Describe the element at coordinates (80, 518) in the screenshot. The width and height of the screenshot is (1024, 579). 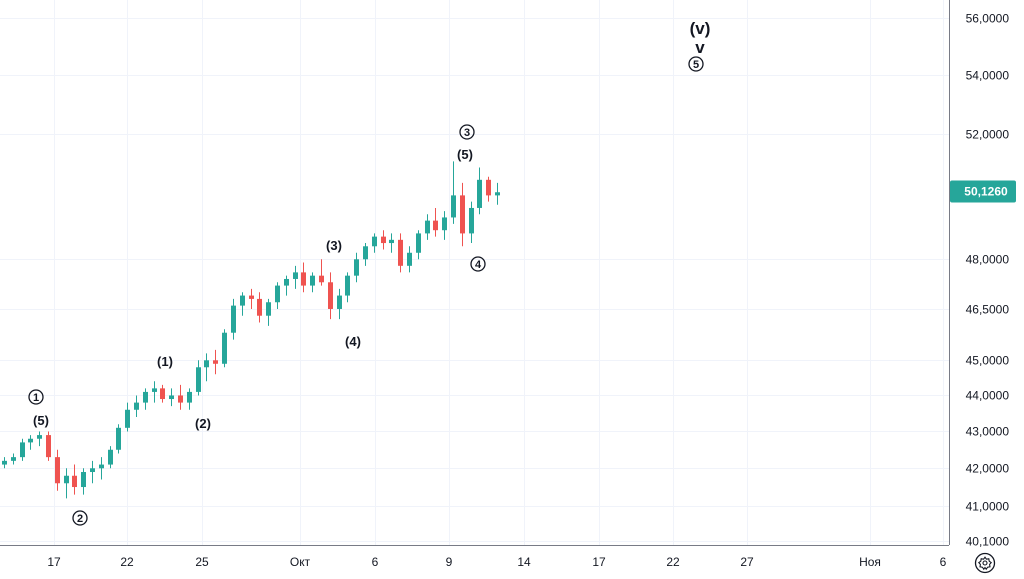
I see `wave-label-circled: 2` at that location.